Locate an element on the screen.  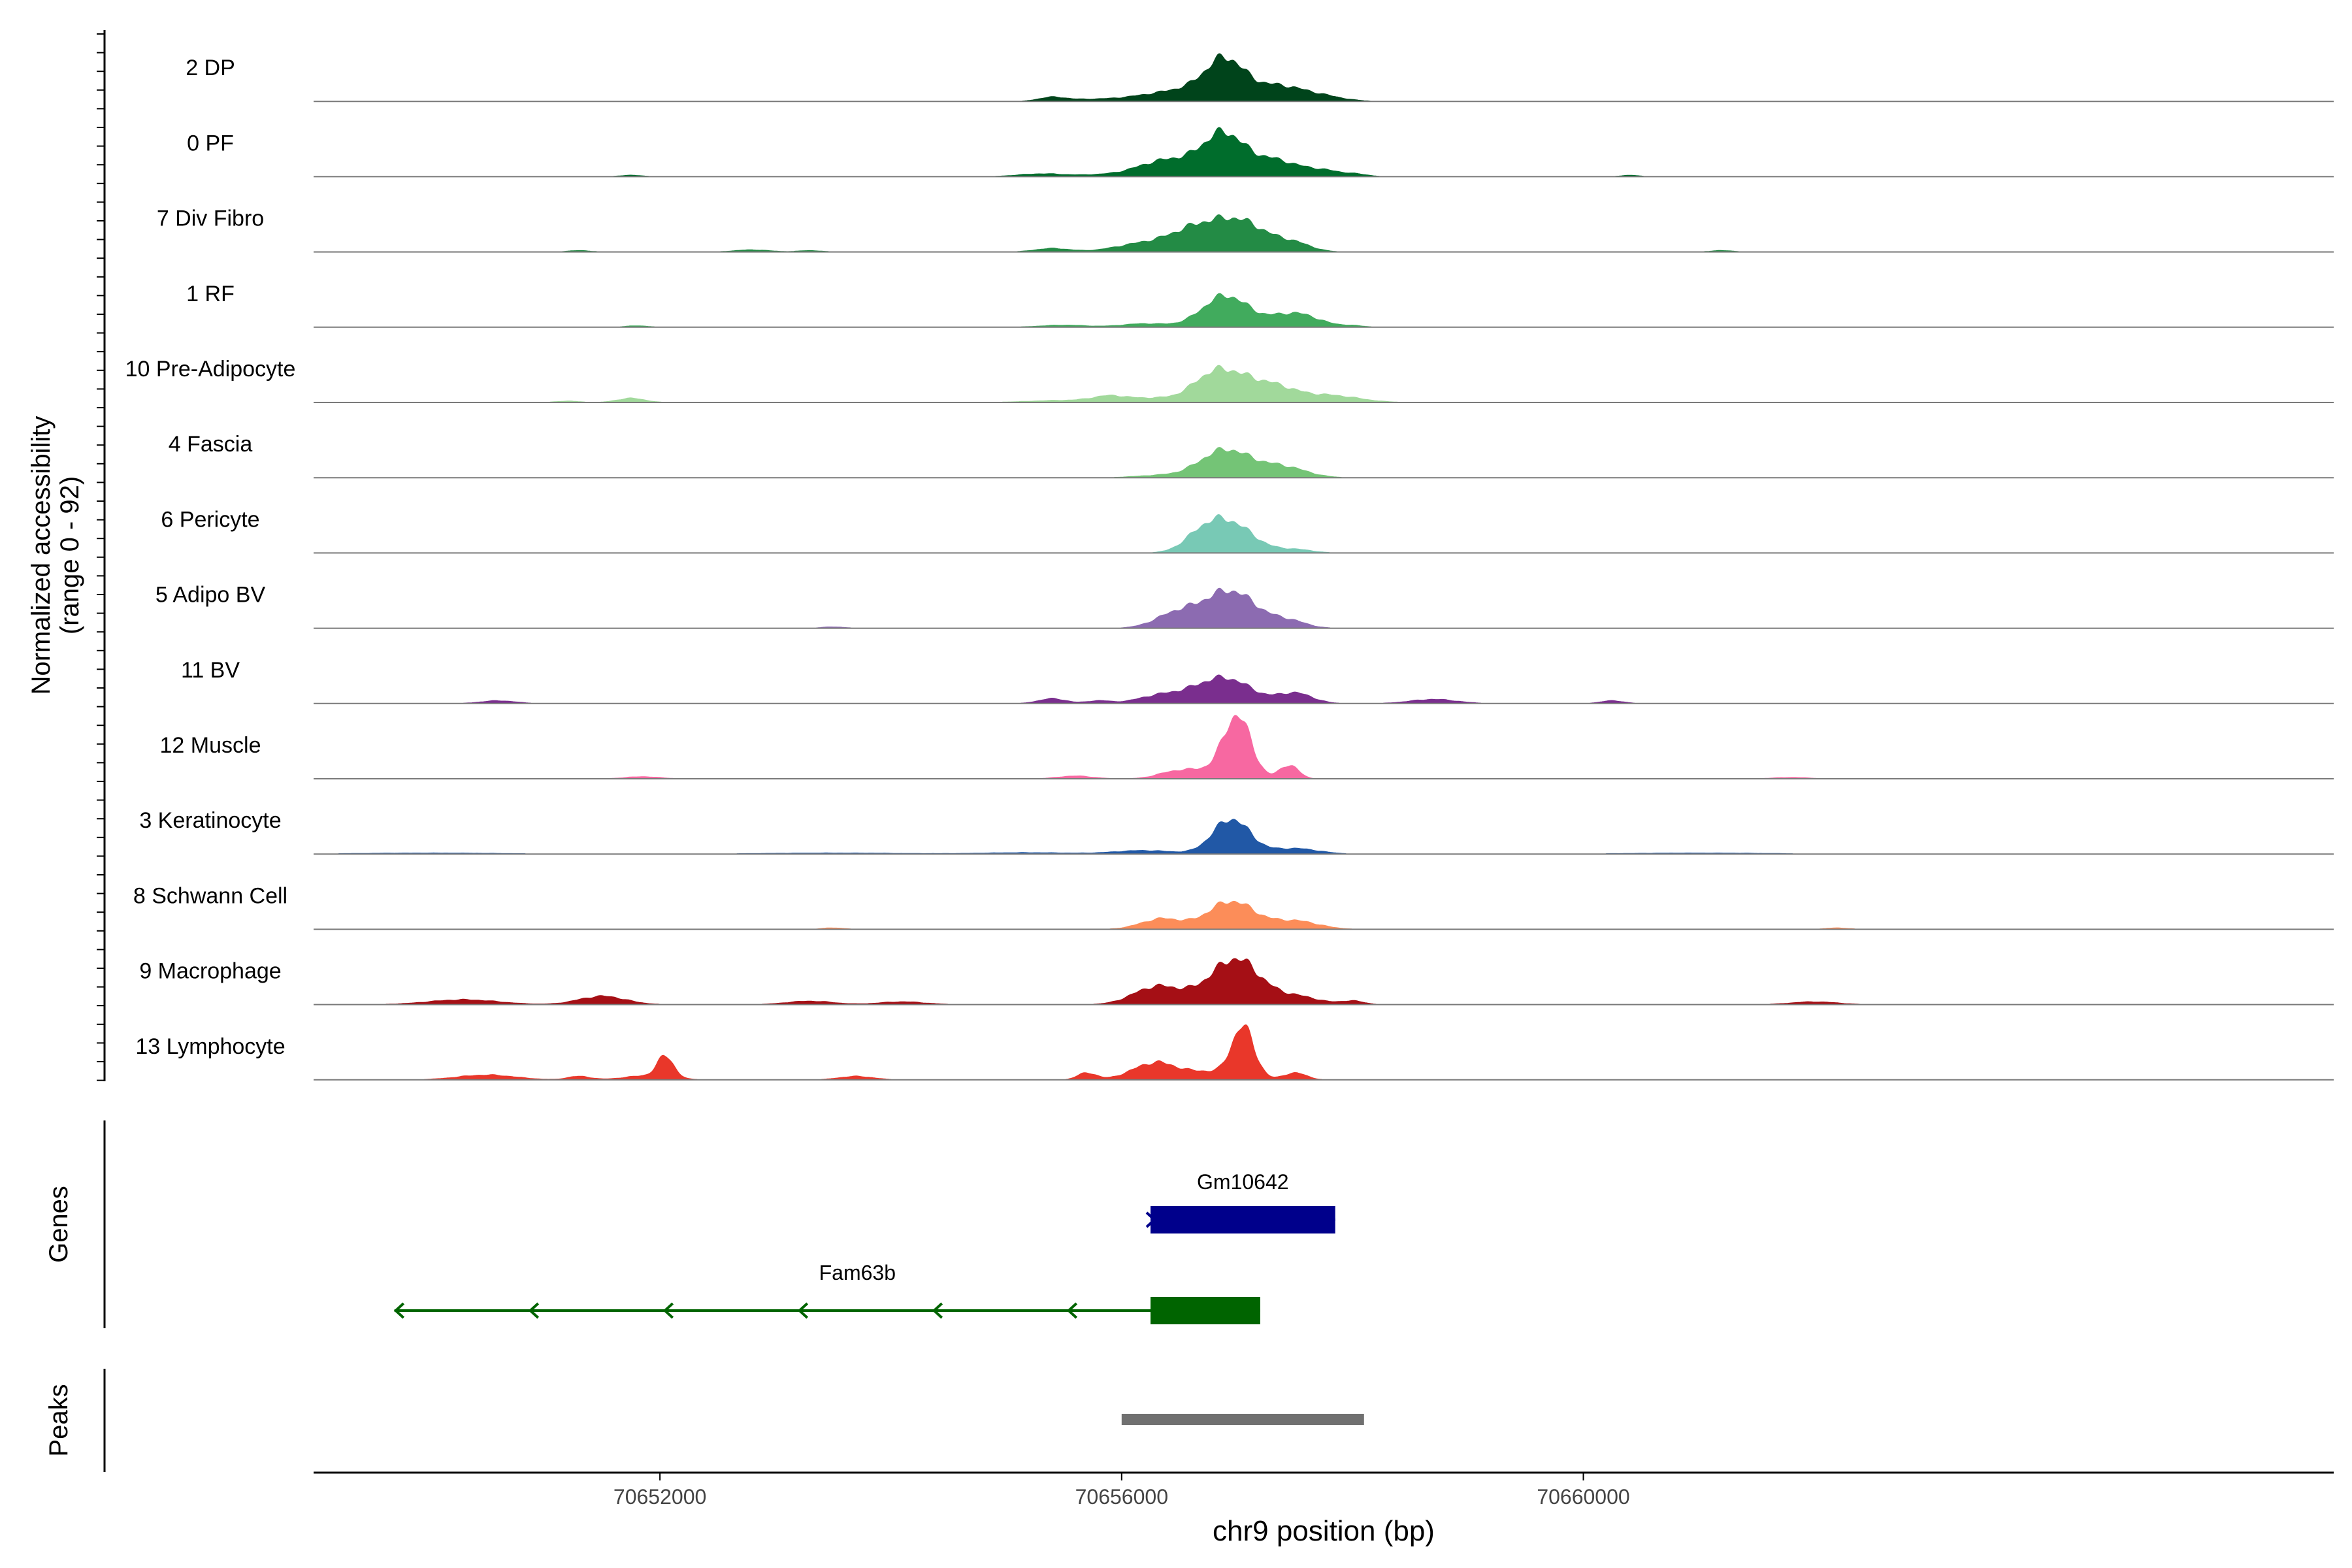
track-label: 7 Div Fibro is located at coordinates (210, 218).